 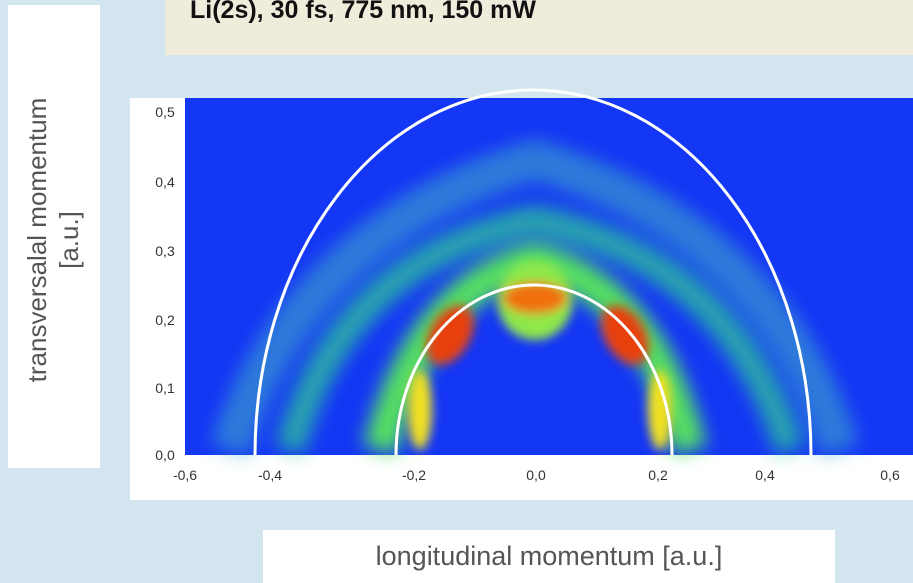 I want to click on y-tick-label: 0,2, so click(x=165, y=320).